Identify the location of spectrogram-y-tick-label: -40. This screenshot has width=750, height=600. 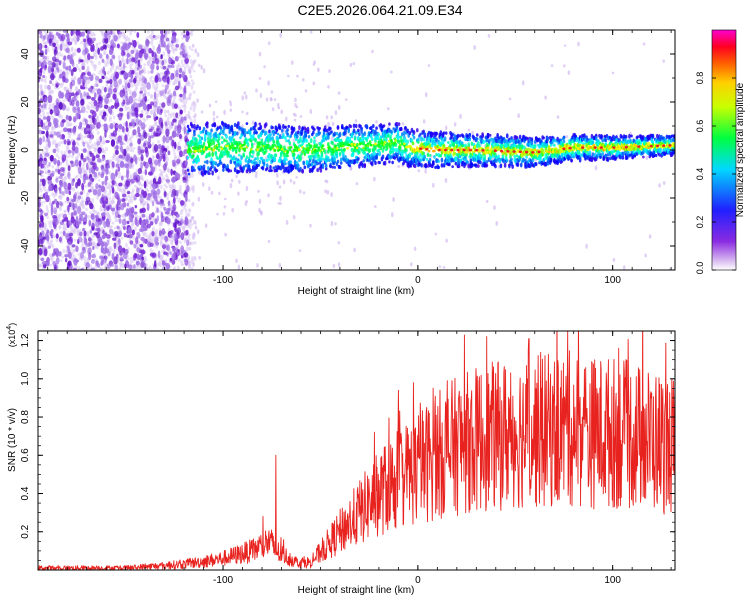
(25, 245).